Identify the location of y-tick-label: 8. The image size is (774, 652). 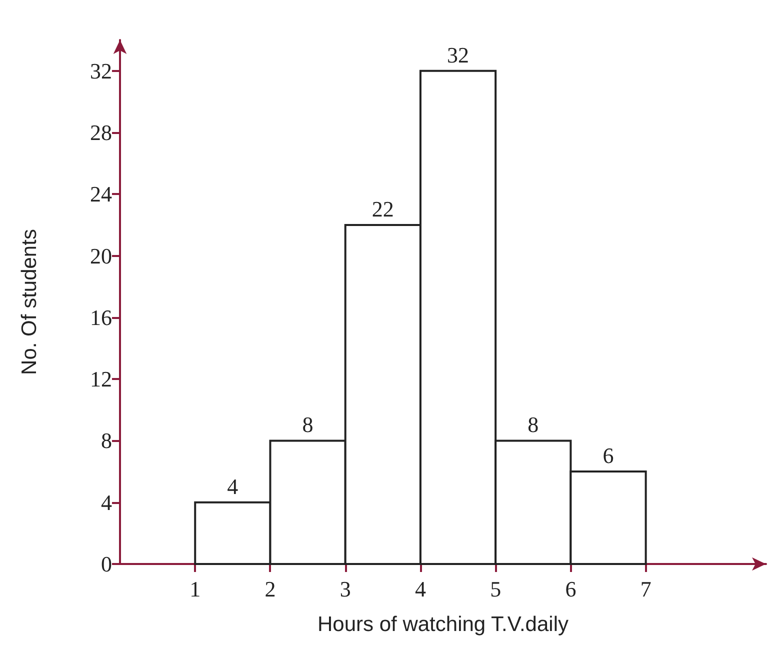
(106, 441).